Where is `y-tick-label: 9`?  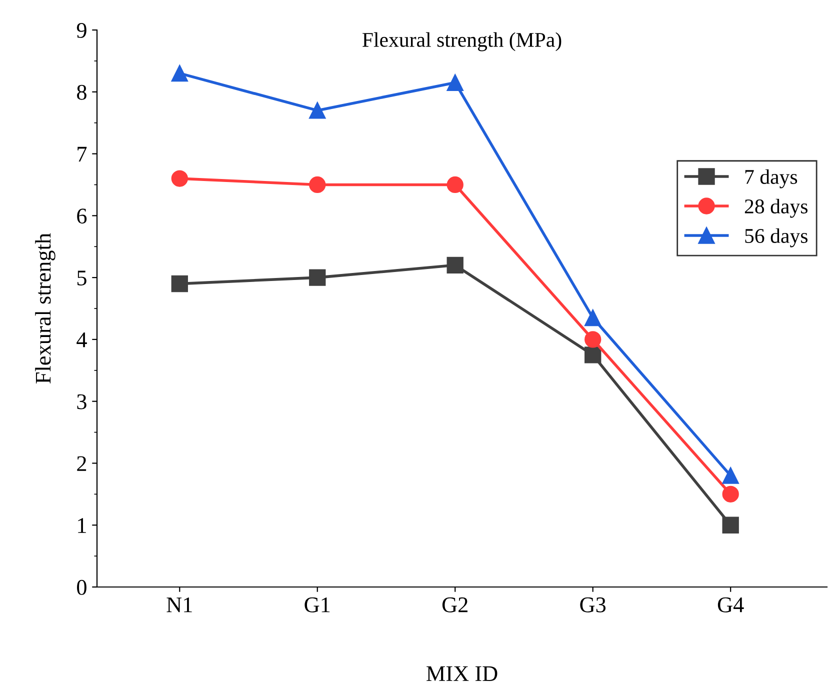 y-tick-label: 9 is located at coordinates (81, 30).